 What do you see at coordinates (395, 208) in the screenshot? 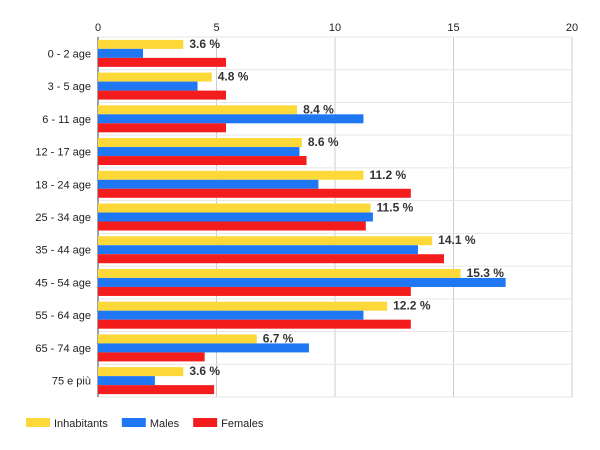
I see `data-label: 11.5 %` at bounding box center [395, 208].